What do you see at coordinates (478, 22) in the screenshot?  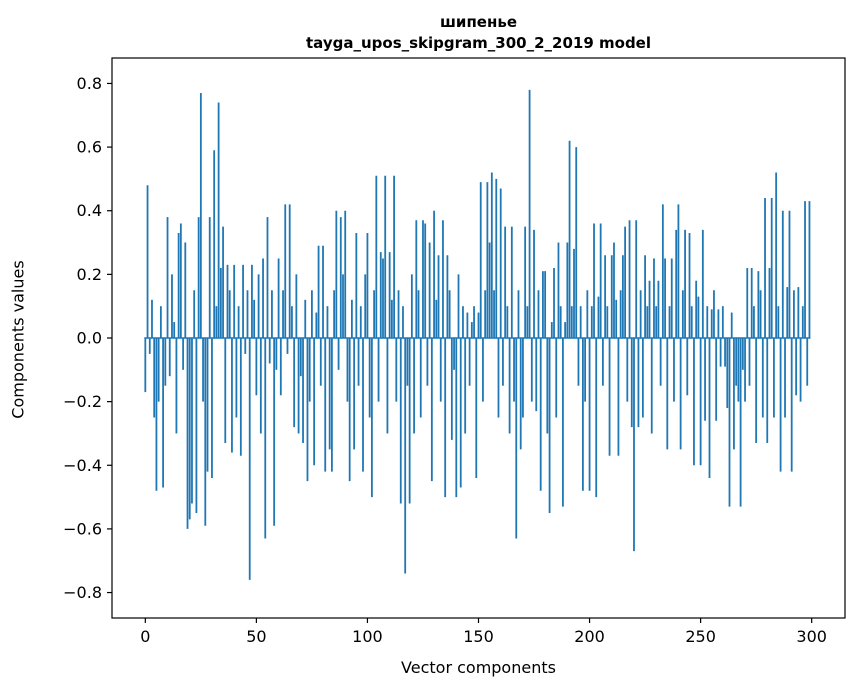 I see `chart-title: шипенье` at bounding box center [478, 22].